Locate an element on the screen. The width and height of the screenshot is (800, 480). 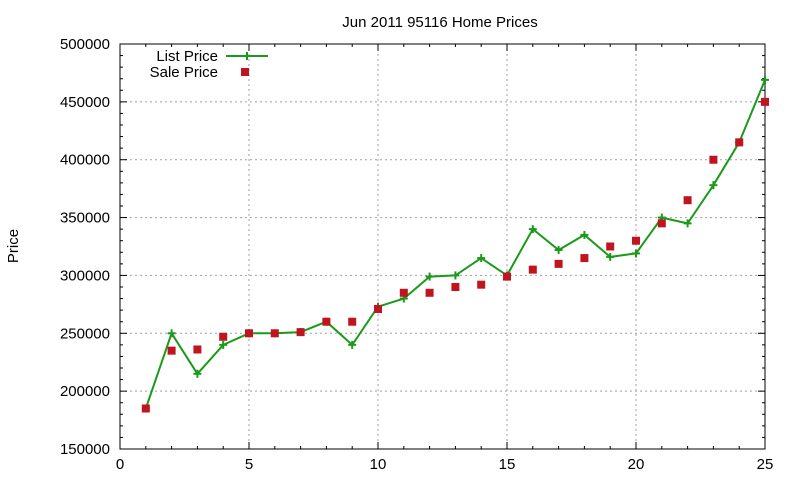
y-tick-label: 150000 is located at coordinates (85, 449).